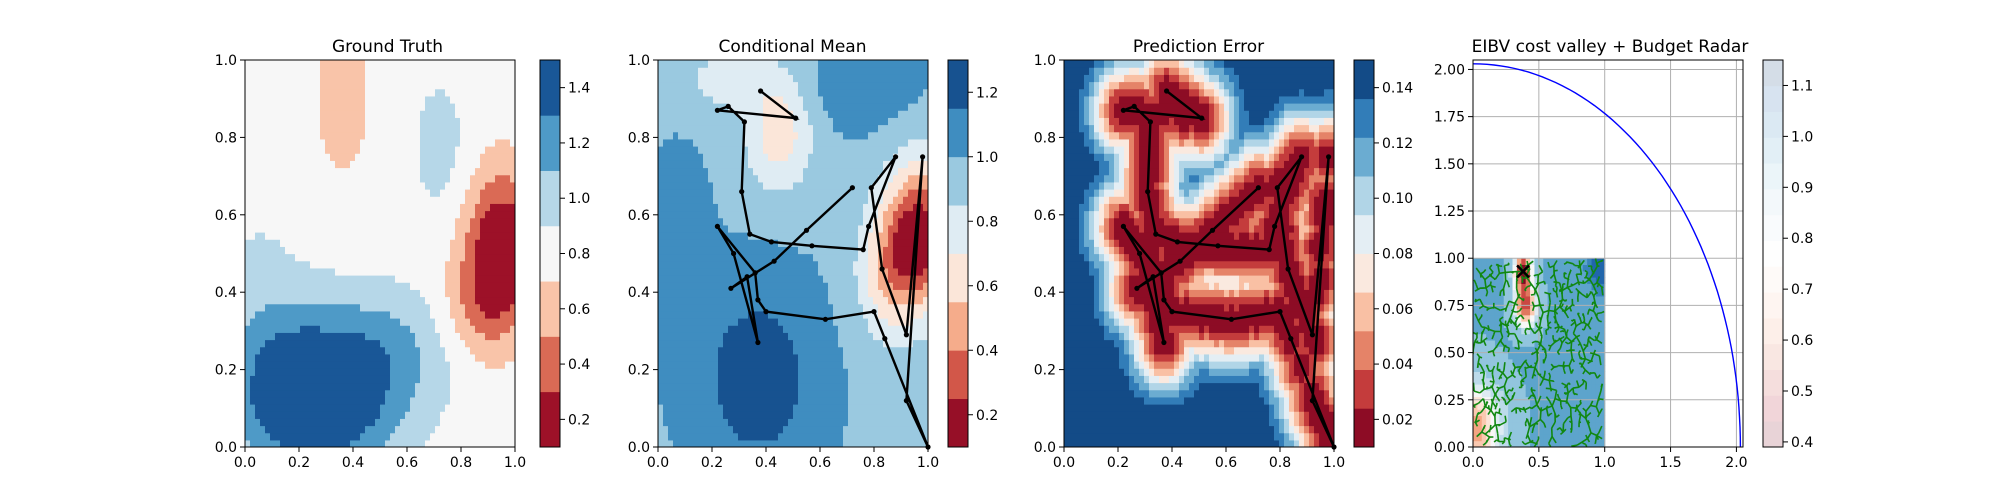 This screenshot has height=500, width=2000. What do you see at coordinates (987, 93) in the screenshot?
I see `colorbar-tick-label: 1.2` at bounding box center [987, 93].